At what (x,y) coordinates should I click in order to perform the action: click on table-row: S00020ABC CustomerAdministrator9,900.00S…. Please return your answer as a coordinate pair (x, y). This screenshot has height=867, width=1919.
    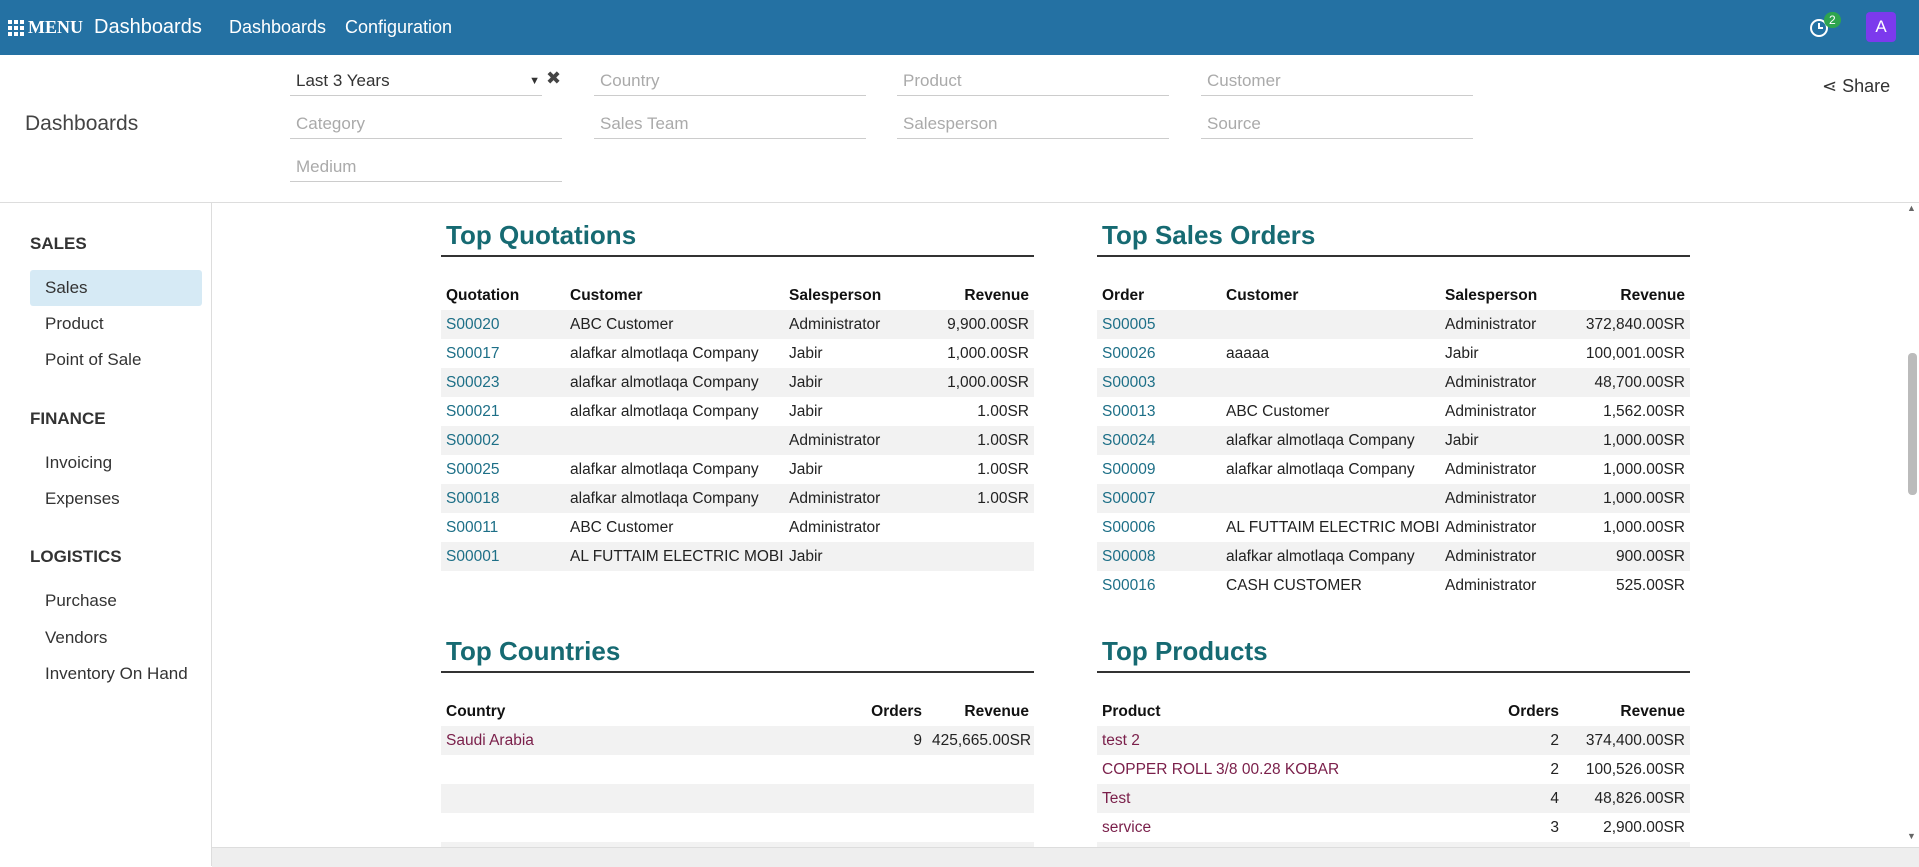
    Looking at the image, I should click on (737, 324).